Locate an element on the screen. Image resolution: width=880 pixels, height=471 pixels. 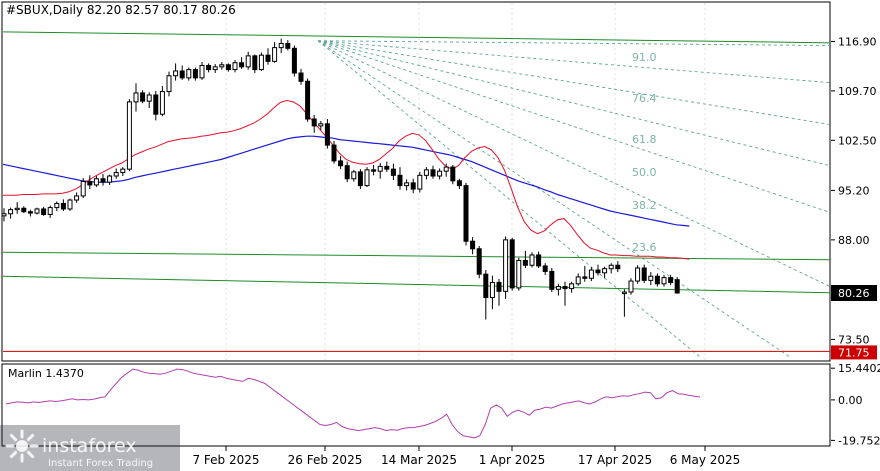
price-tick-label: 109.70 is located at coordinates (857, 91).